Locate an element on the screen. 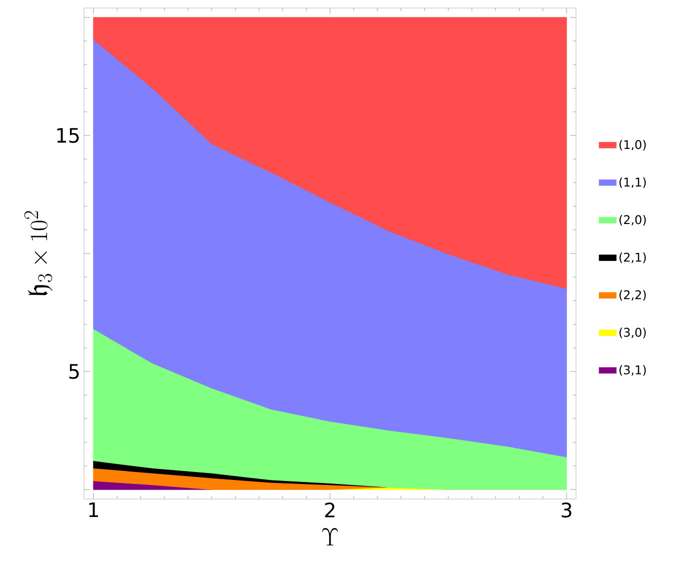  x-tick-label: 2 is located at coordinates (329, 510).